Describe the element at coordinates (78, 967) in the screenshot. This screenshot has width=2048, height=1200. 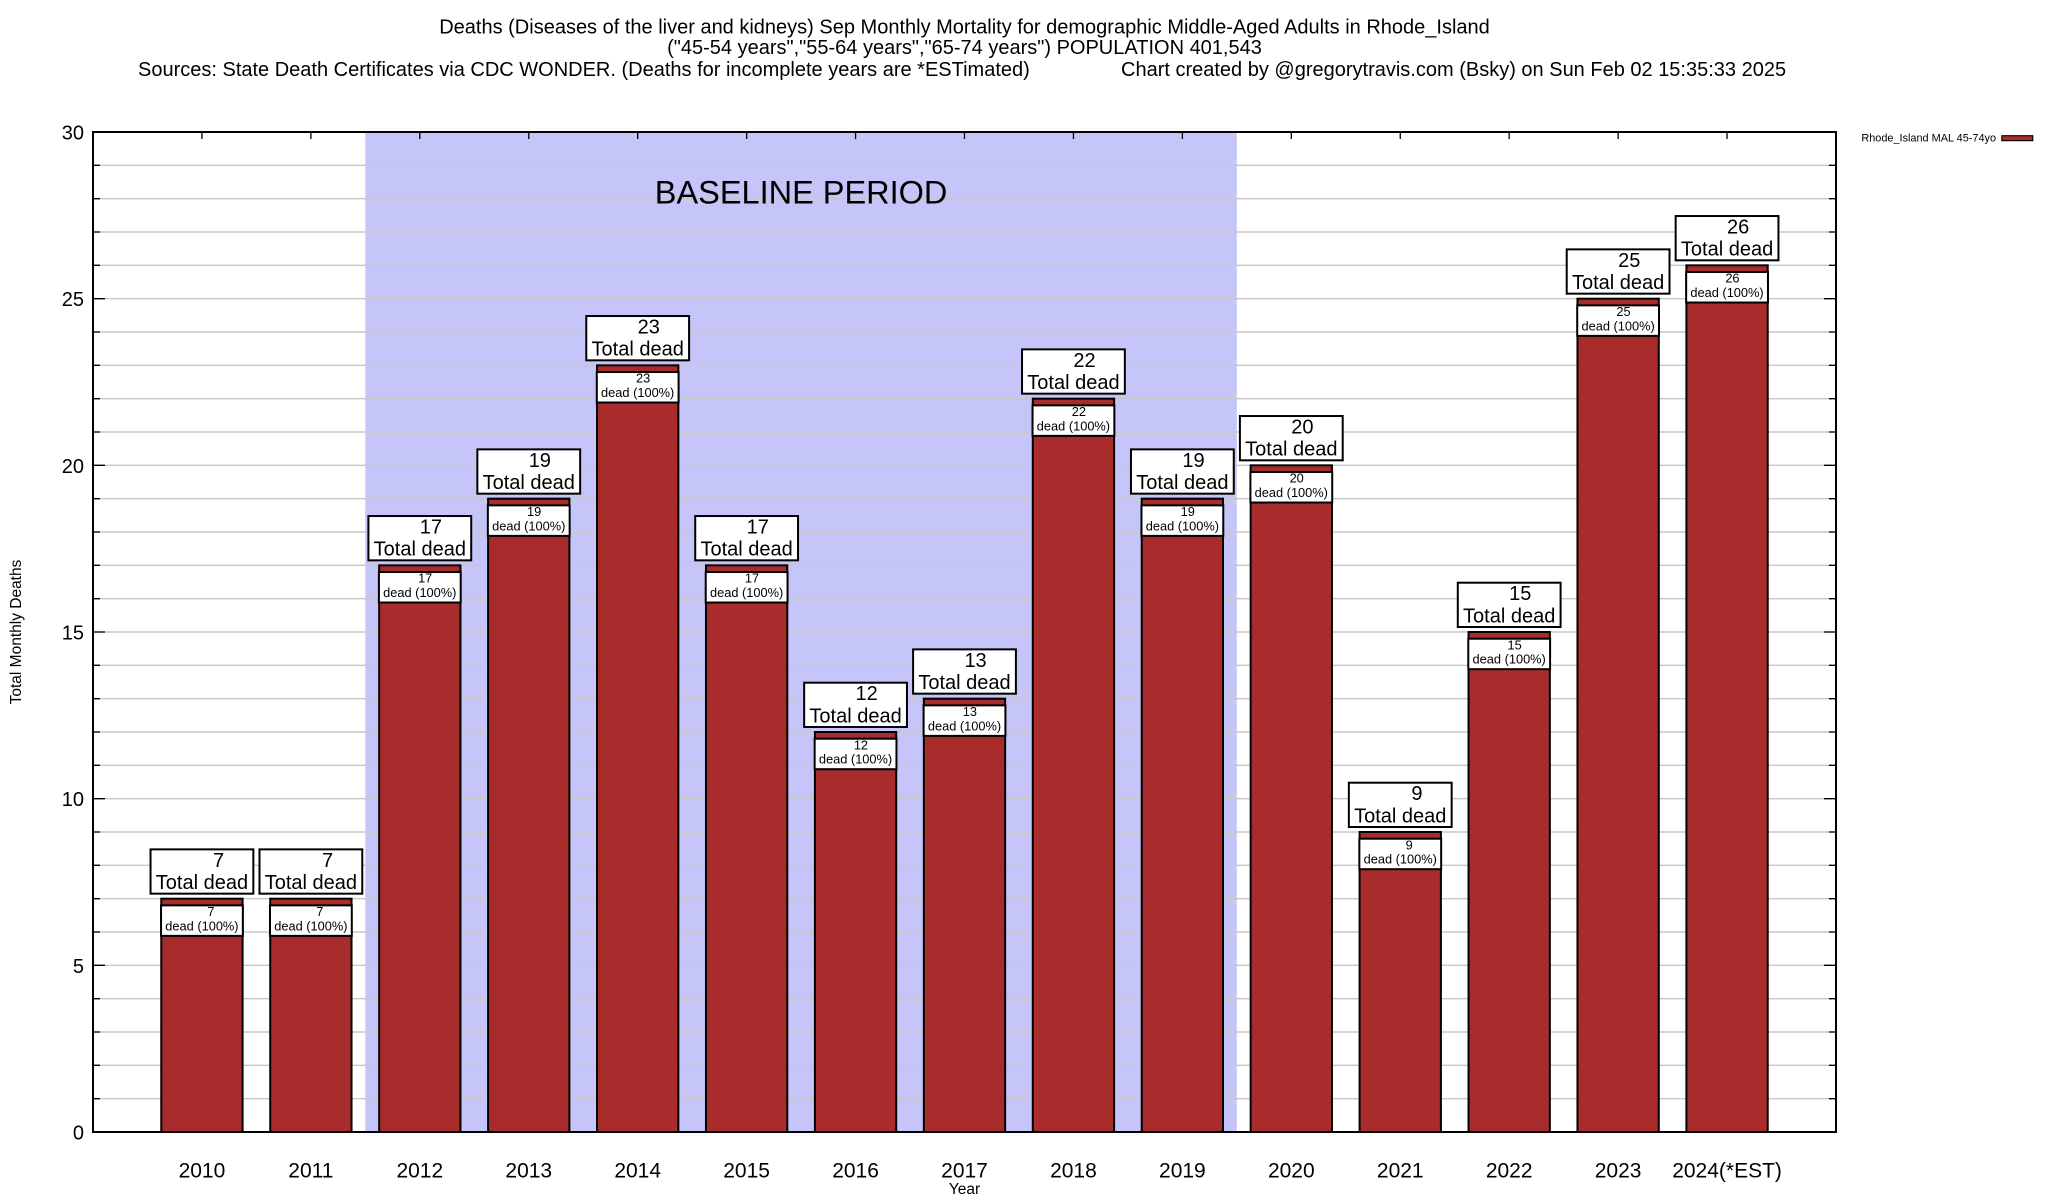
I see `svg-text: 5` at that location.